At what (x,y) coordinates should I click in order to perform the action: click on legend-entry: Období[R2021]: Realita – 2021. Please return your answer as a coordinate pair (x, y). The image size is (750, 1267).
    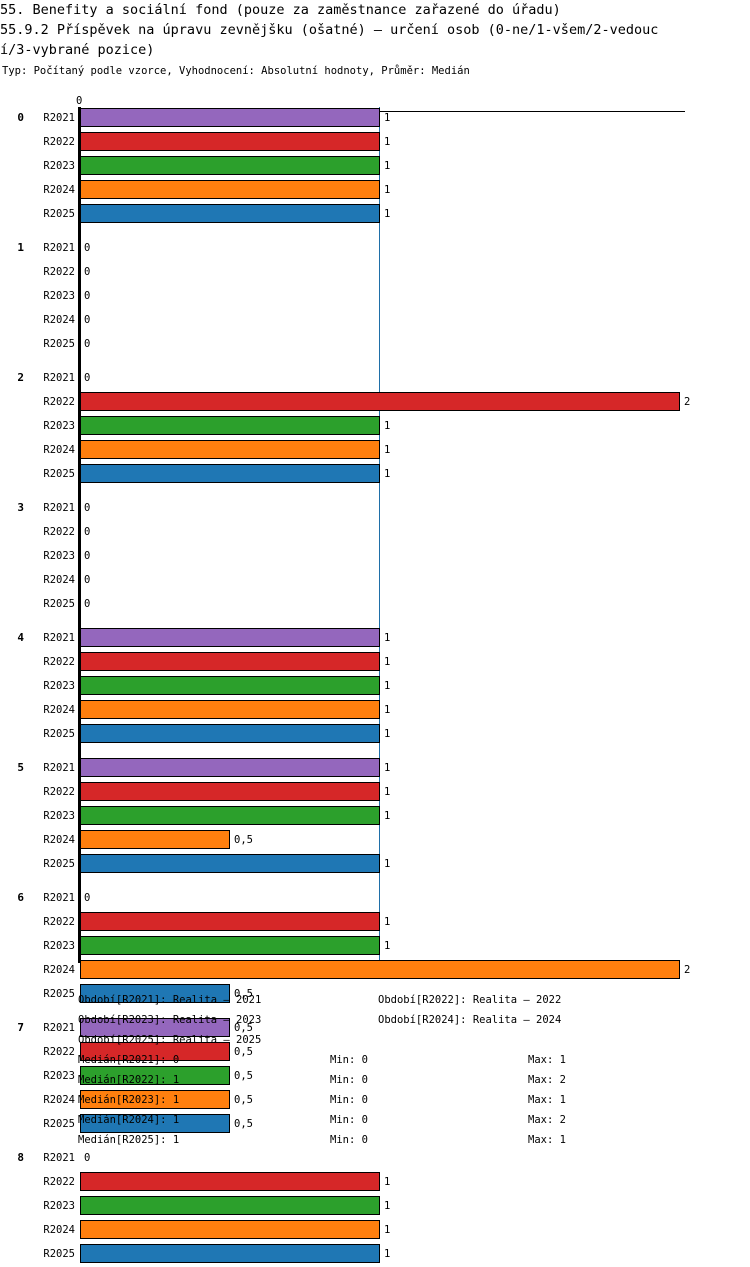
    Looking at the image, I should click on (170, 1000).